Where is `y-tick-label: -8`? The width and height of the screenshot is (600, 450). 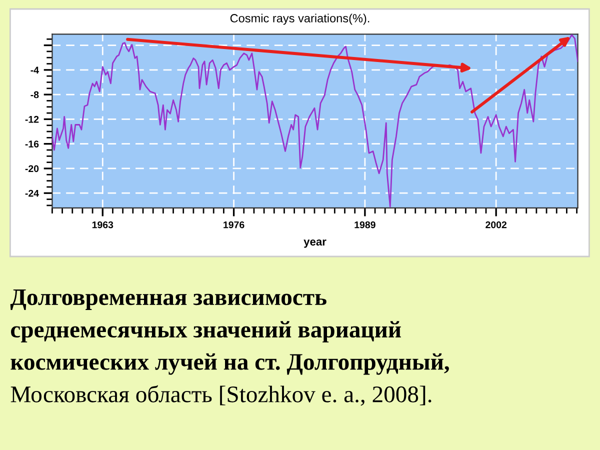 y-tick-label: -8 is located at coordinates (34, 94).